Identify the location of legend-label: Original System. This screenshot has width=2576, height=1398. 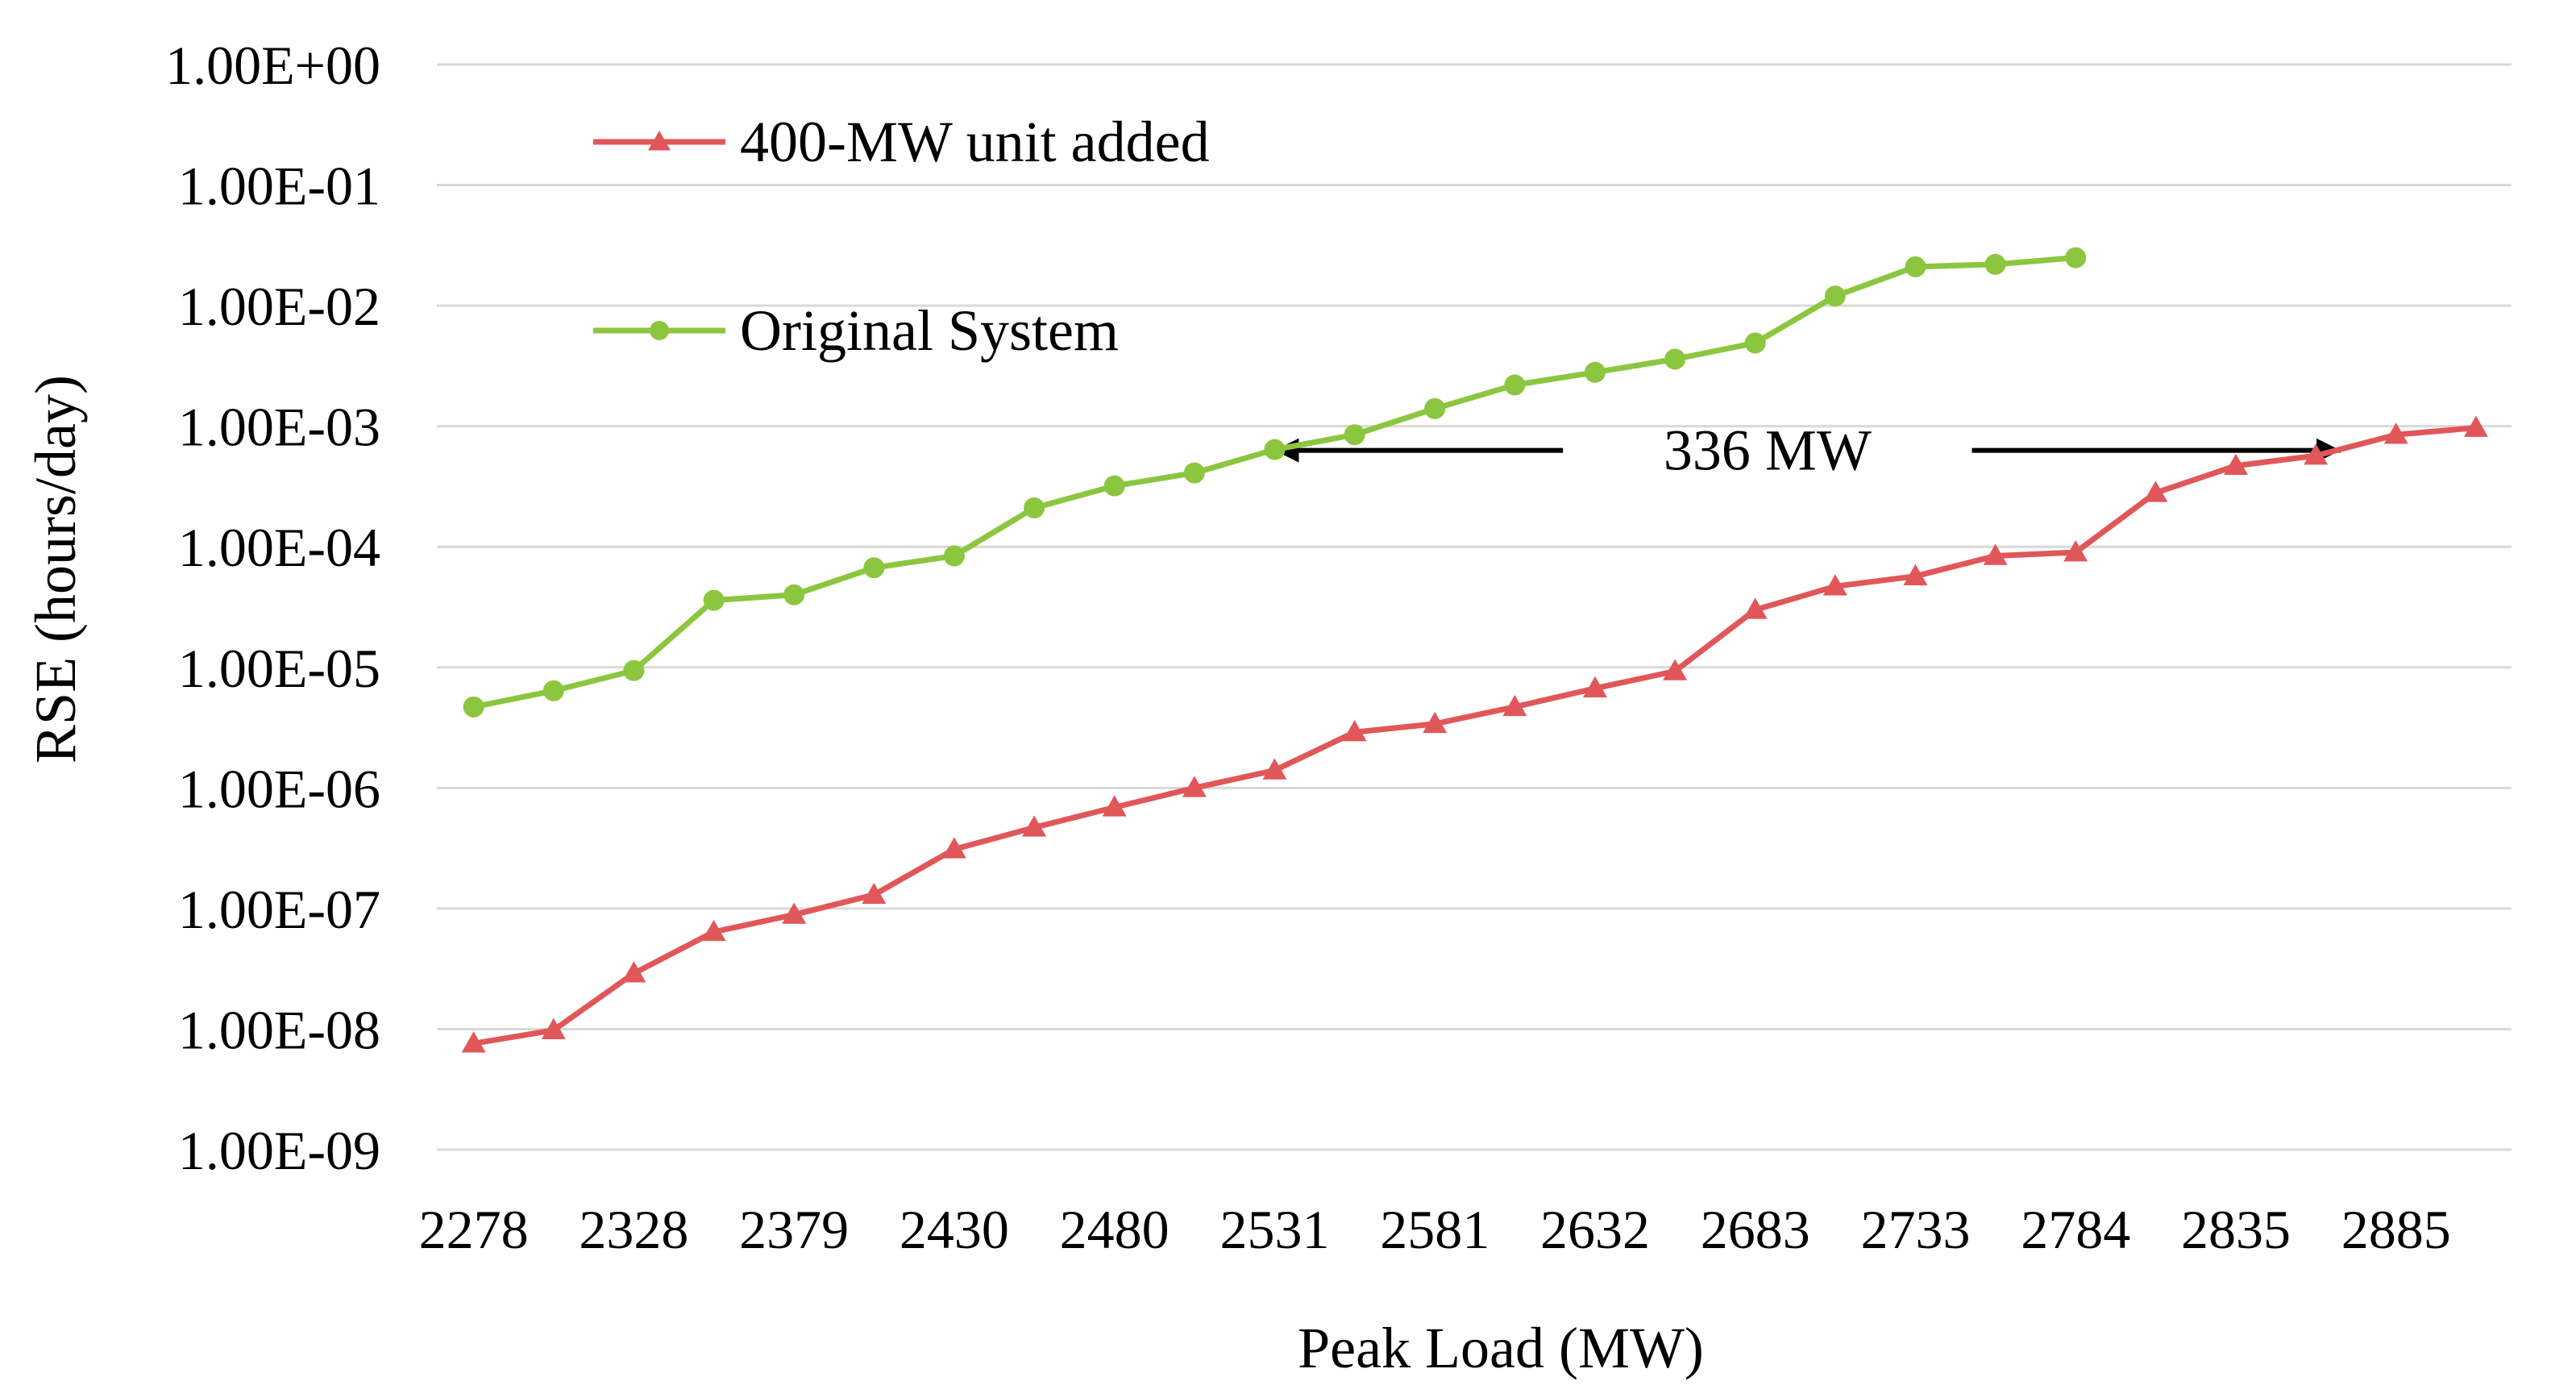
(929, 330).